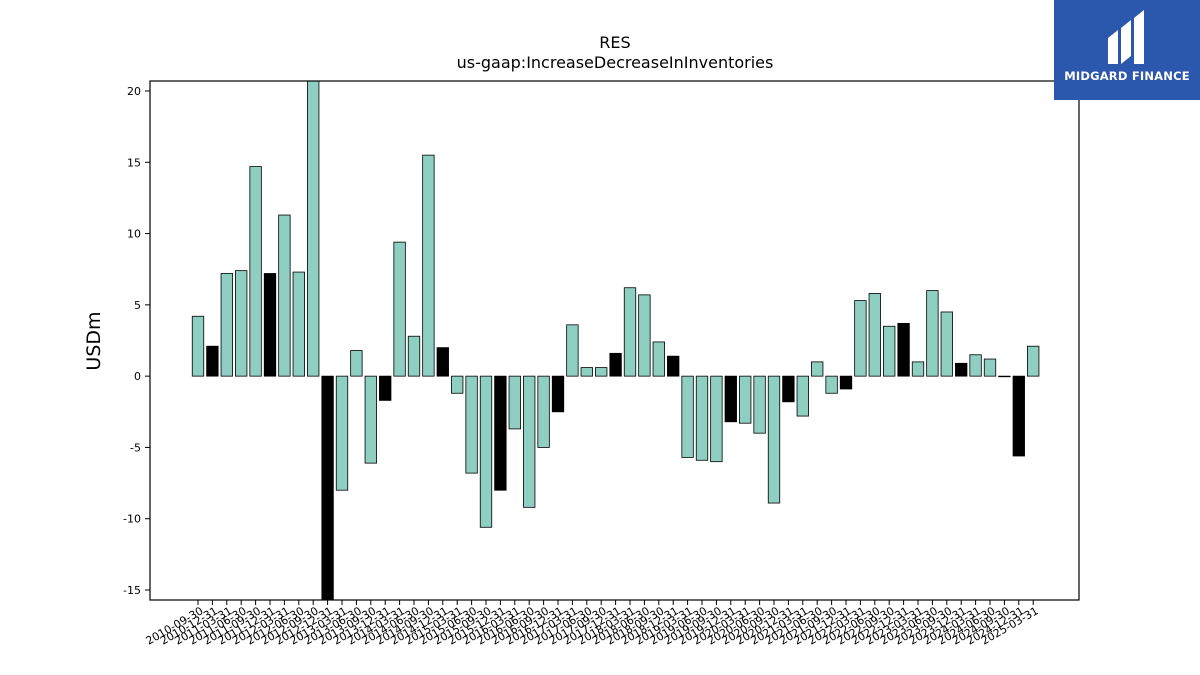 The width and height of the screenshot is (1200, 675). Describe the element at coordinates (137, 305) in the screenshot. I see `y-tick-label: 5` at that location.